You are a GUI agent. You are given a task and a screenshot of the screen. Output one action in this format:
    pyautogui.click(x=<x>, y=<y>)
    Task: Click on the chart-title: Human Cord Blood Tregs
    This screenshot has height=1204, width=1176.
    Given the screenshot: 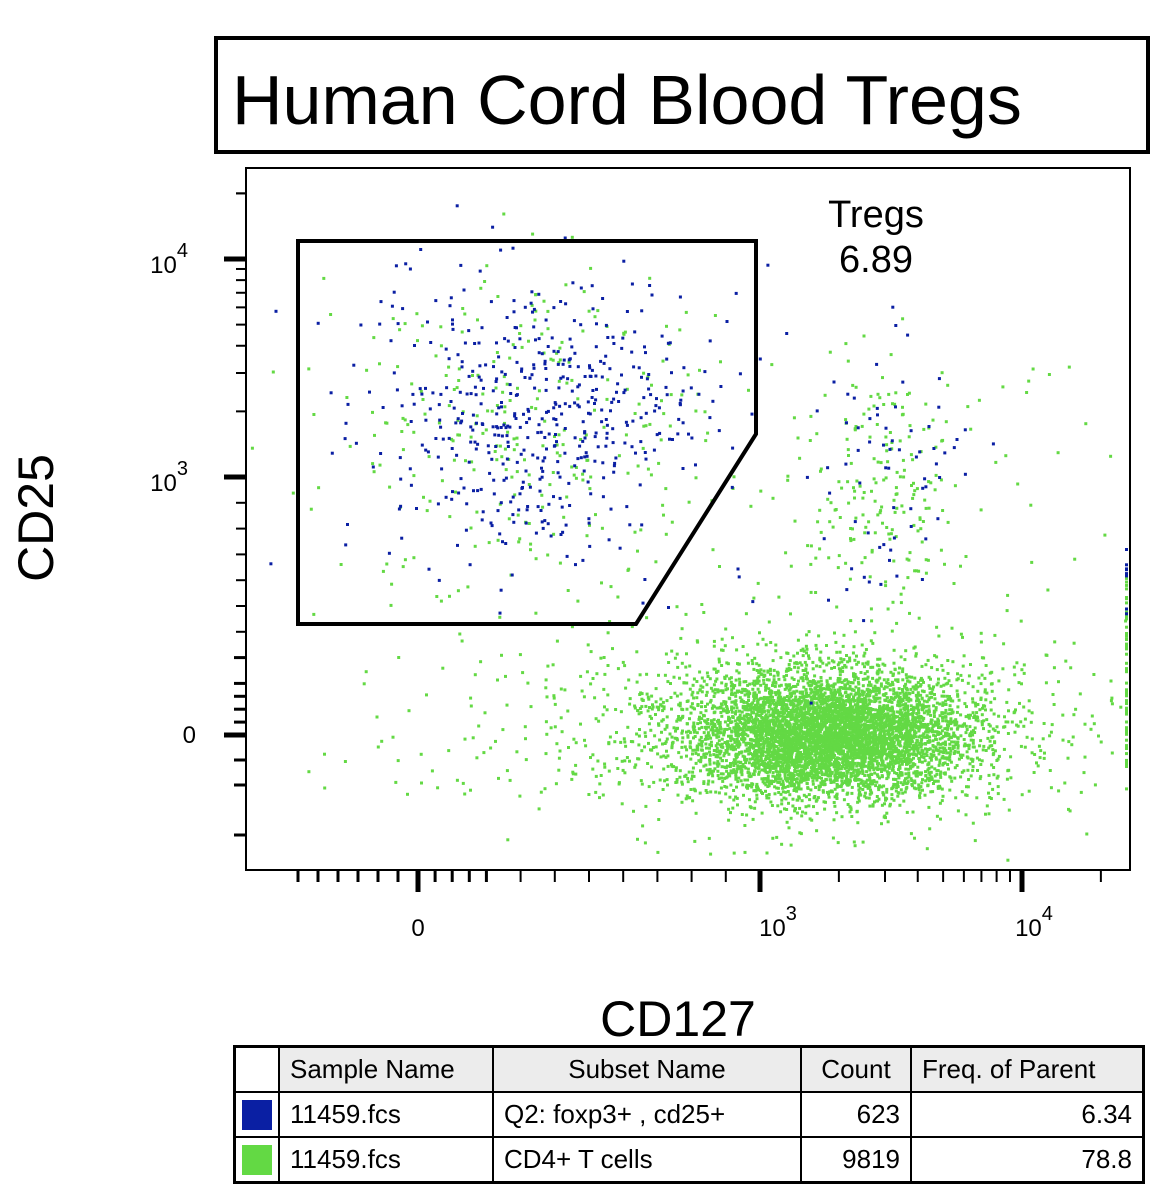 What is the action you would take?
    pyautogui.click(x=627, y=100)
    